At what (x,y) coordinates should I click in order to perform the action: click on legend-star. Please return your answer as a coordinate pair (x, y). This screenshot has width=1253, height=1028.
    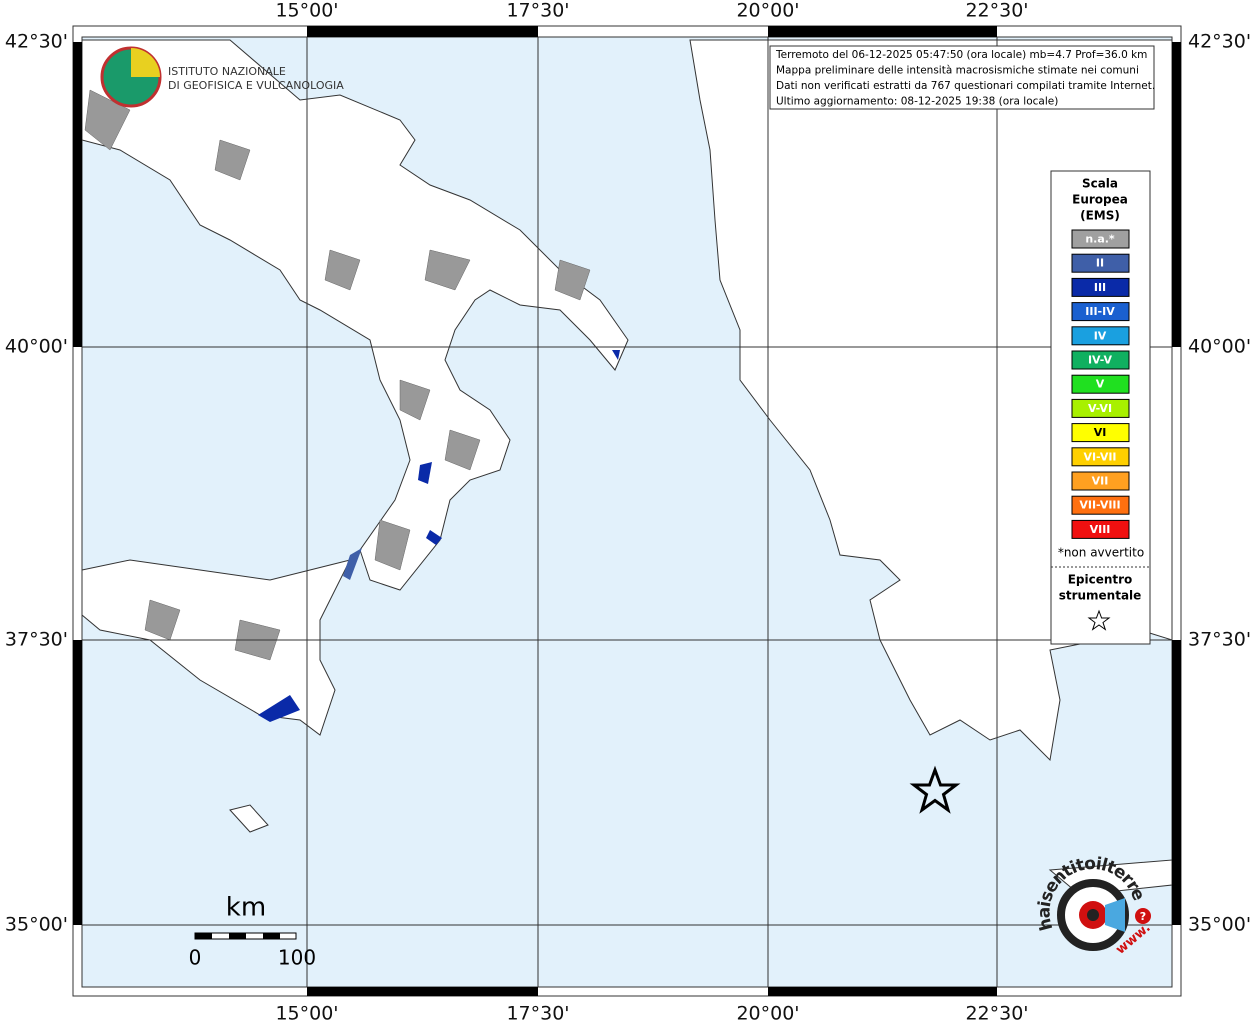
    Looking at the image, I should click on (1099, 620).